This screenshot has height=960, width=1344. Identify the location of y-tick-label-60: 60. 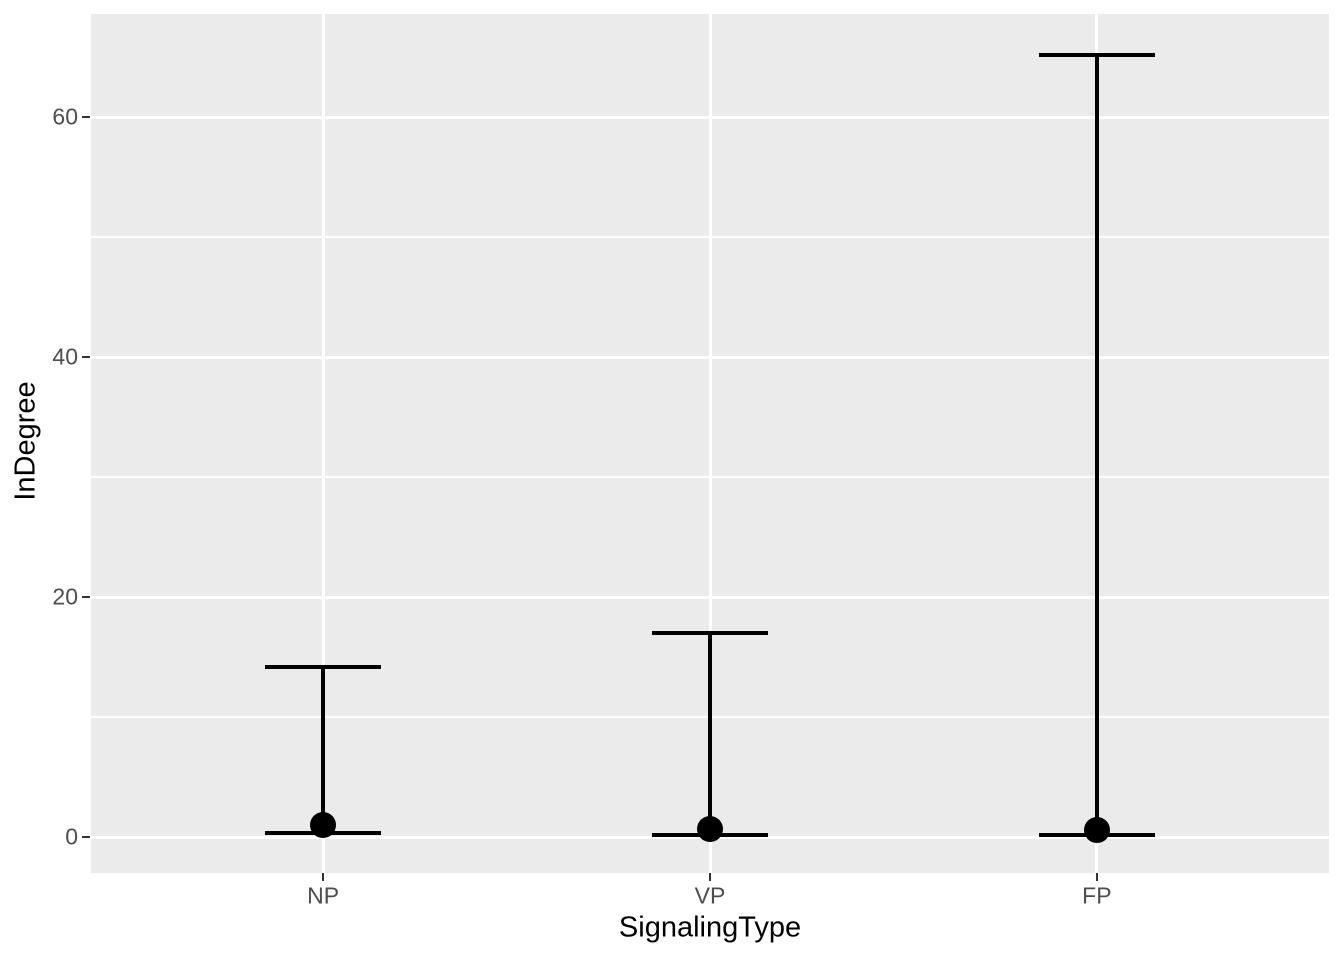
(65, 116).